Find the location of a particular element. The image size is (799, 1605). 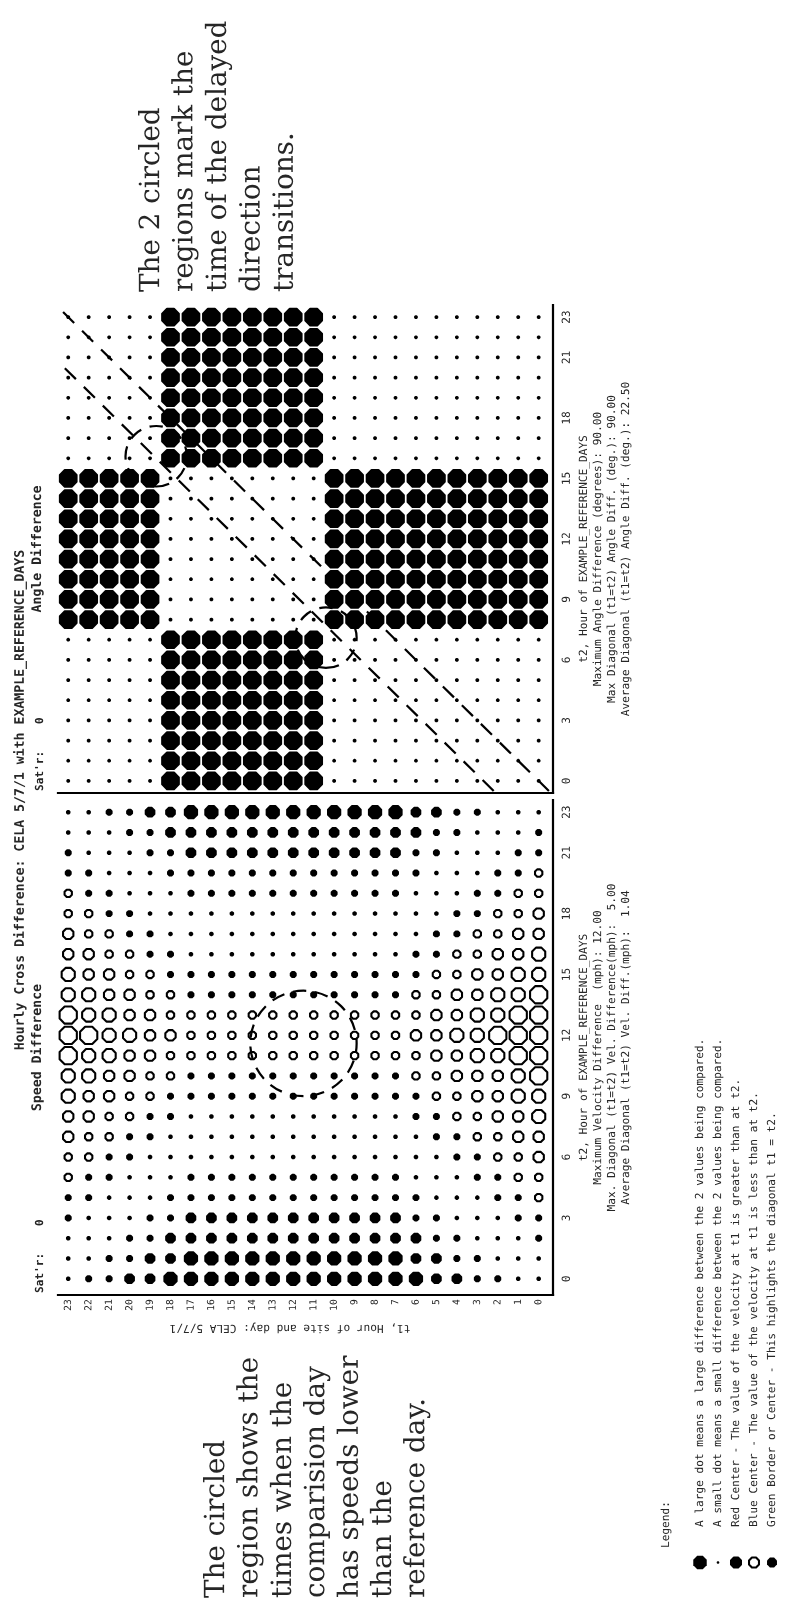

x-tick-label: 13 is located at coordinates (272, 1304).